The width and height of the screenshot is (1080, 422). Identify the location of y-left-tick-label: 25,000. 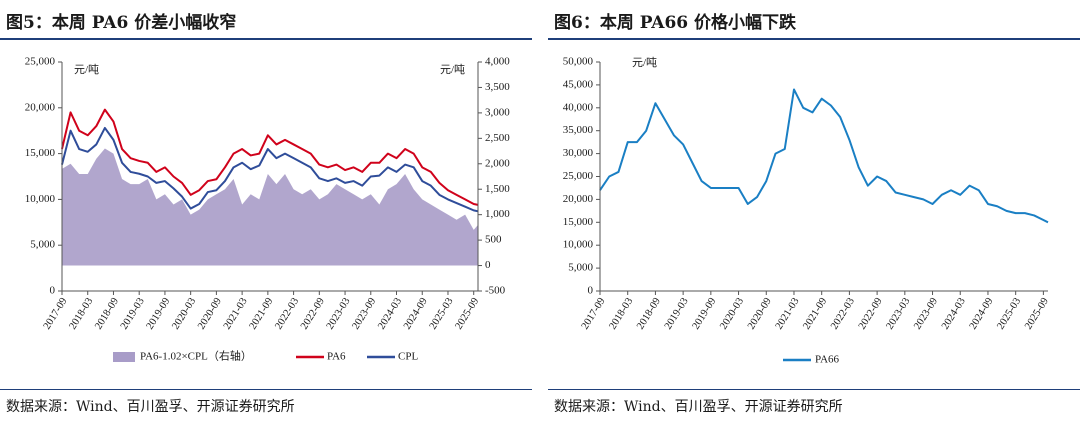
(40, 62).